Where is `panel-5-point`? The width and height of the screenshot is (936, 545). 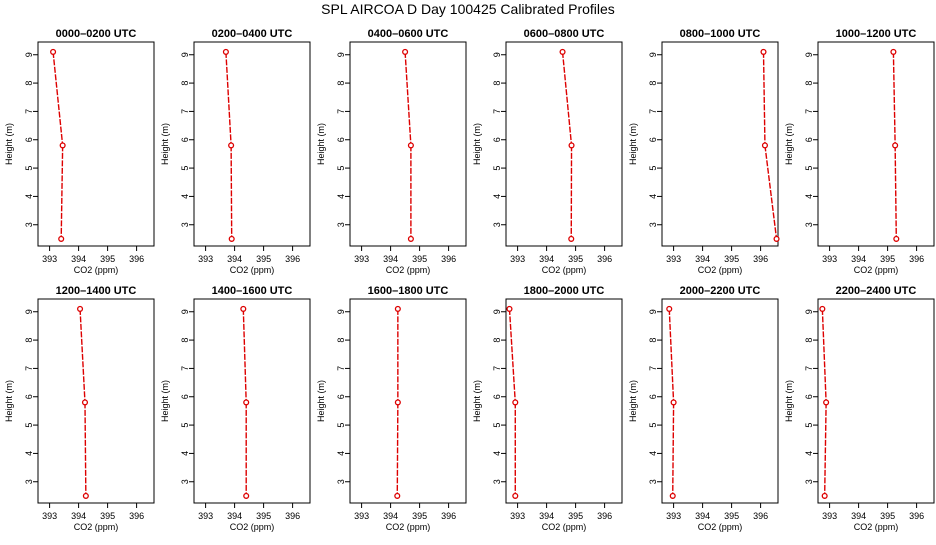
panel-5-point is located at coordinates (765, 145).